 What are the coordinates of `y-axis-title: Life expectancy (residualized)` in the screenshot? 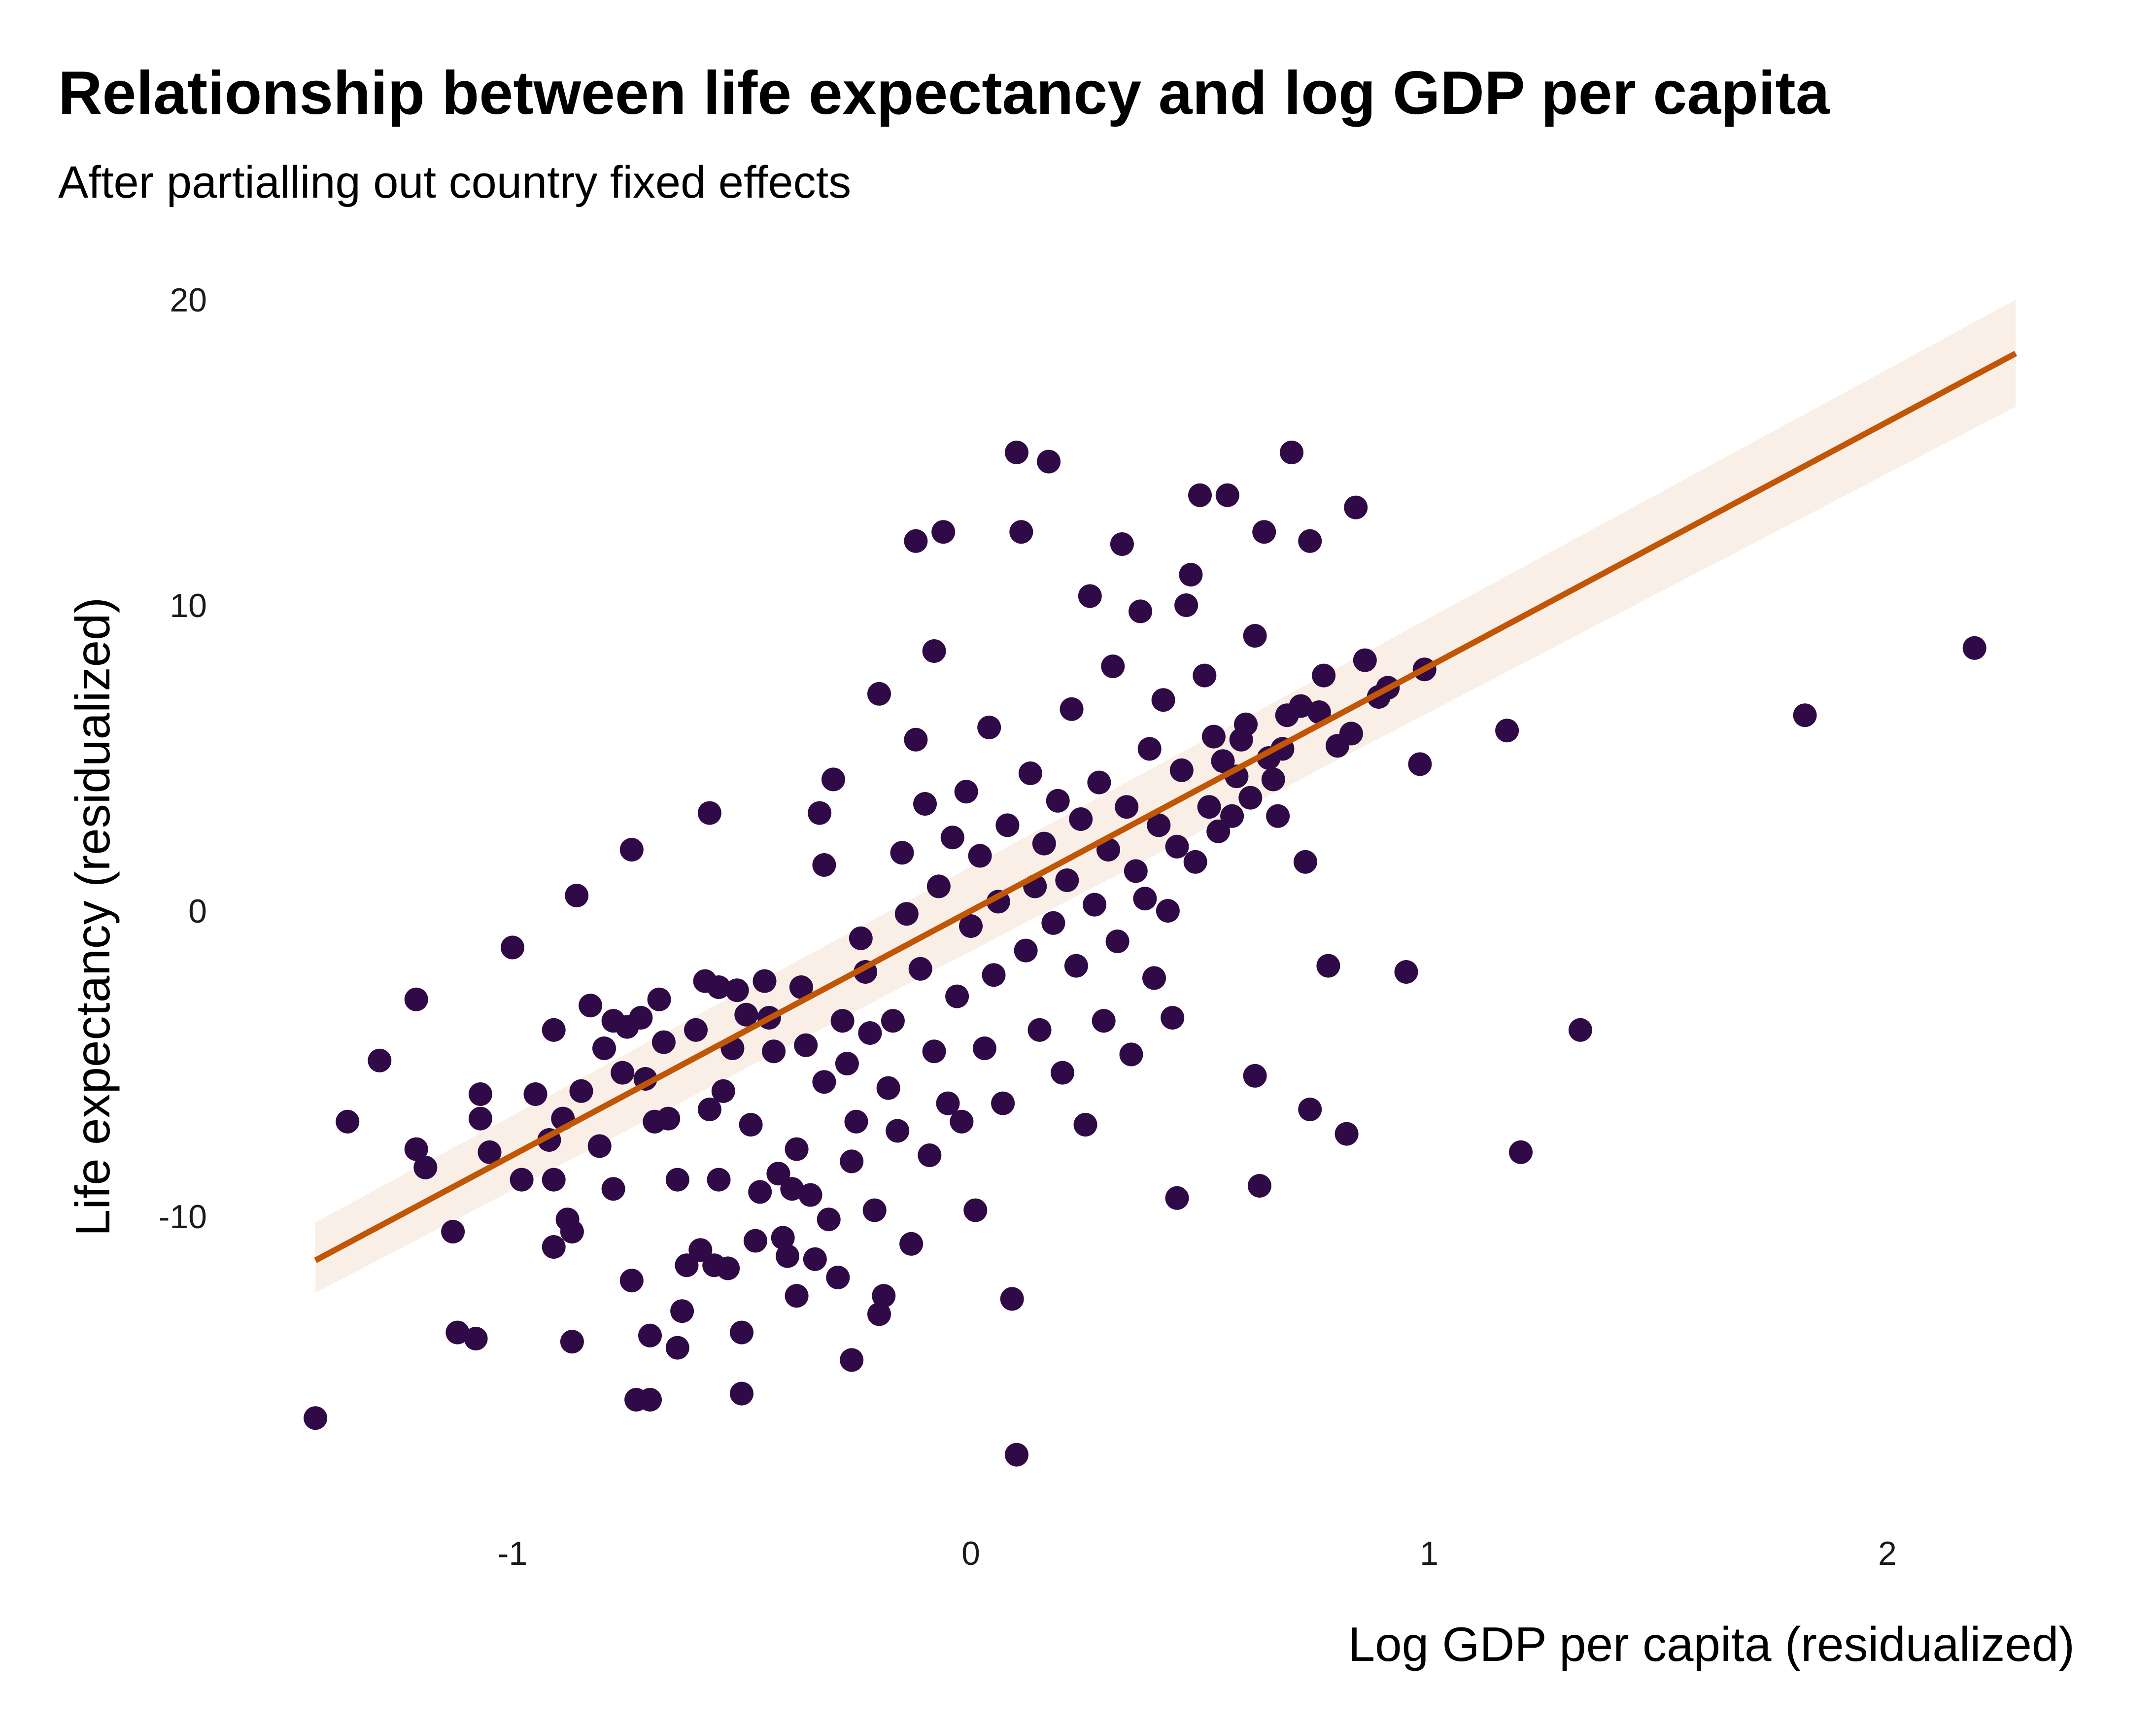 It's located at (93, 917).